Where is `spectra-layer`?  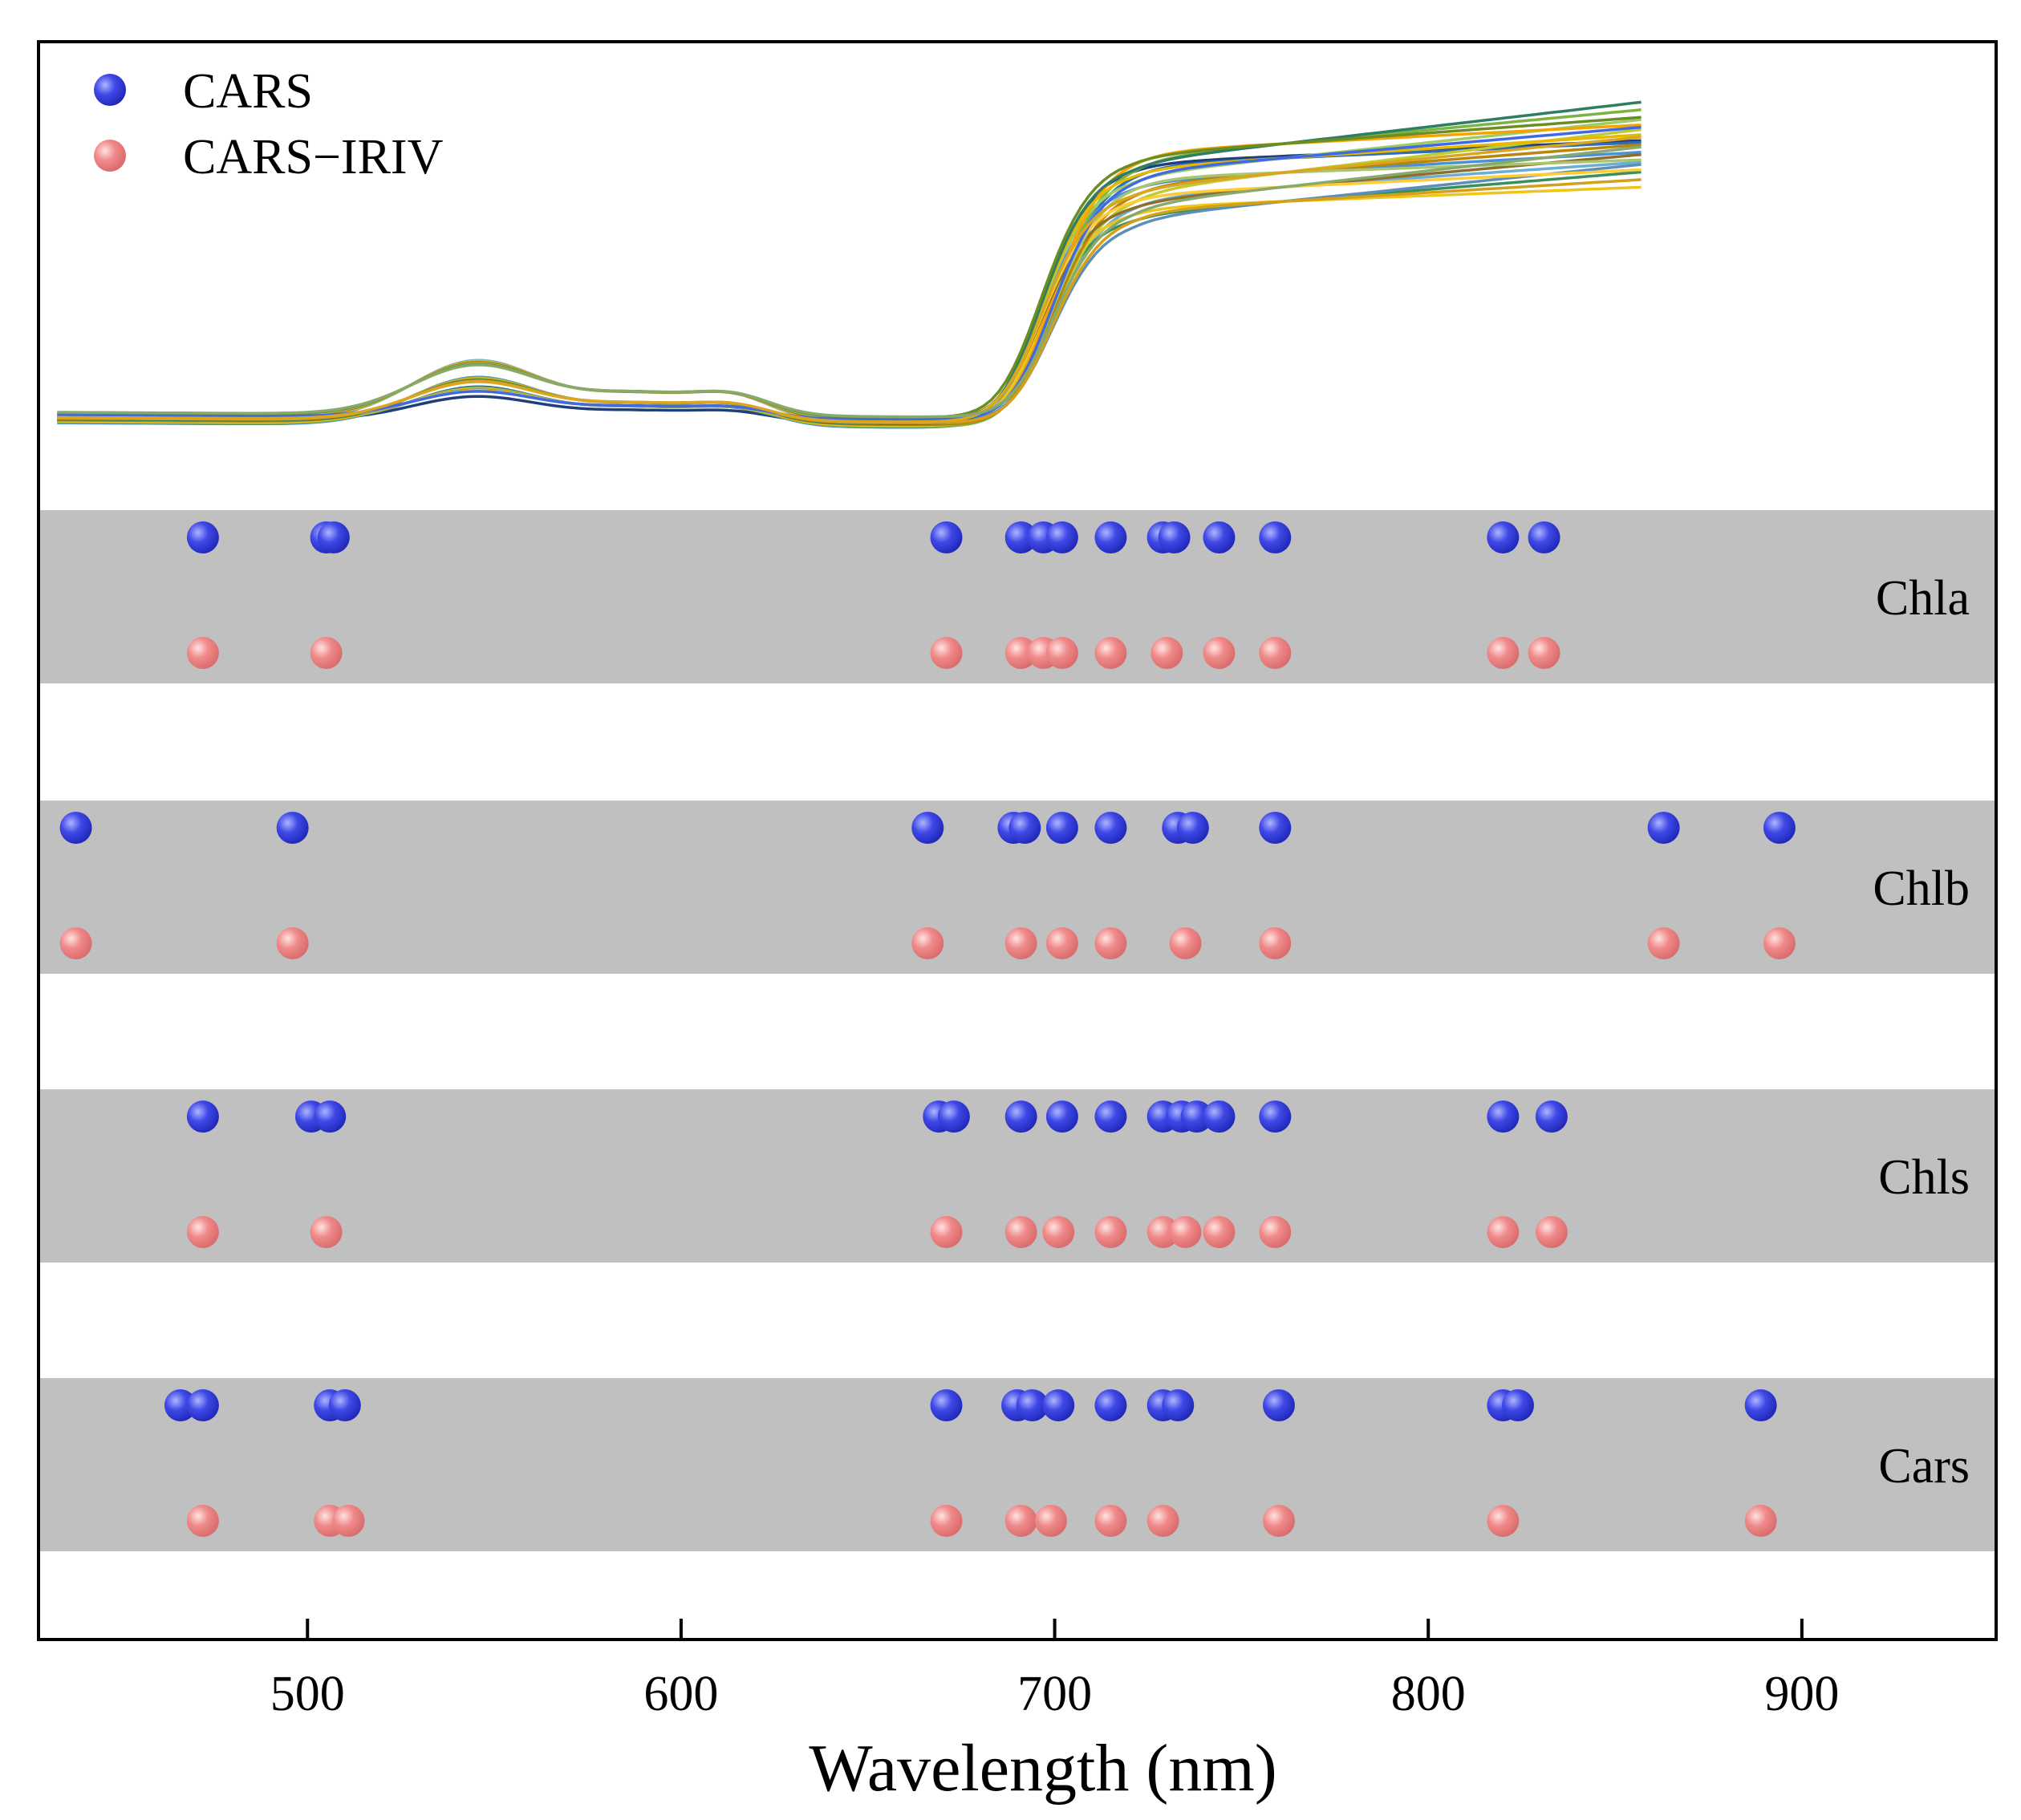
spectra-layer is located at coordinates (849, 264).